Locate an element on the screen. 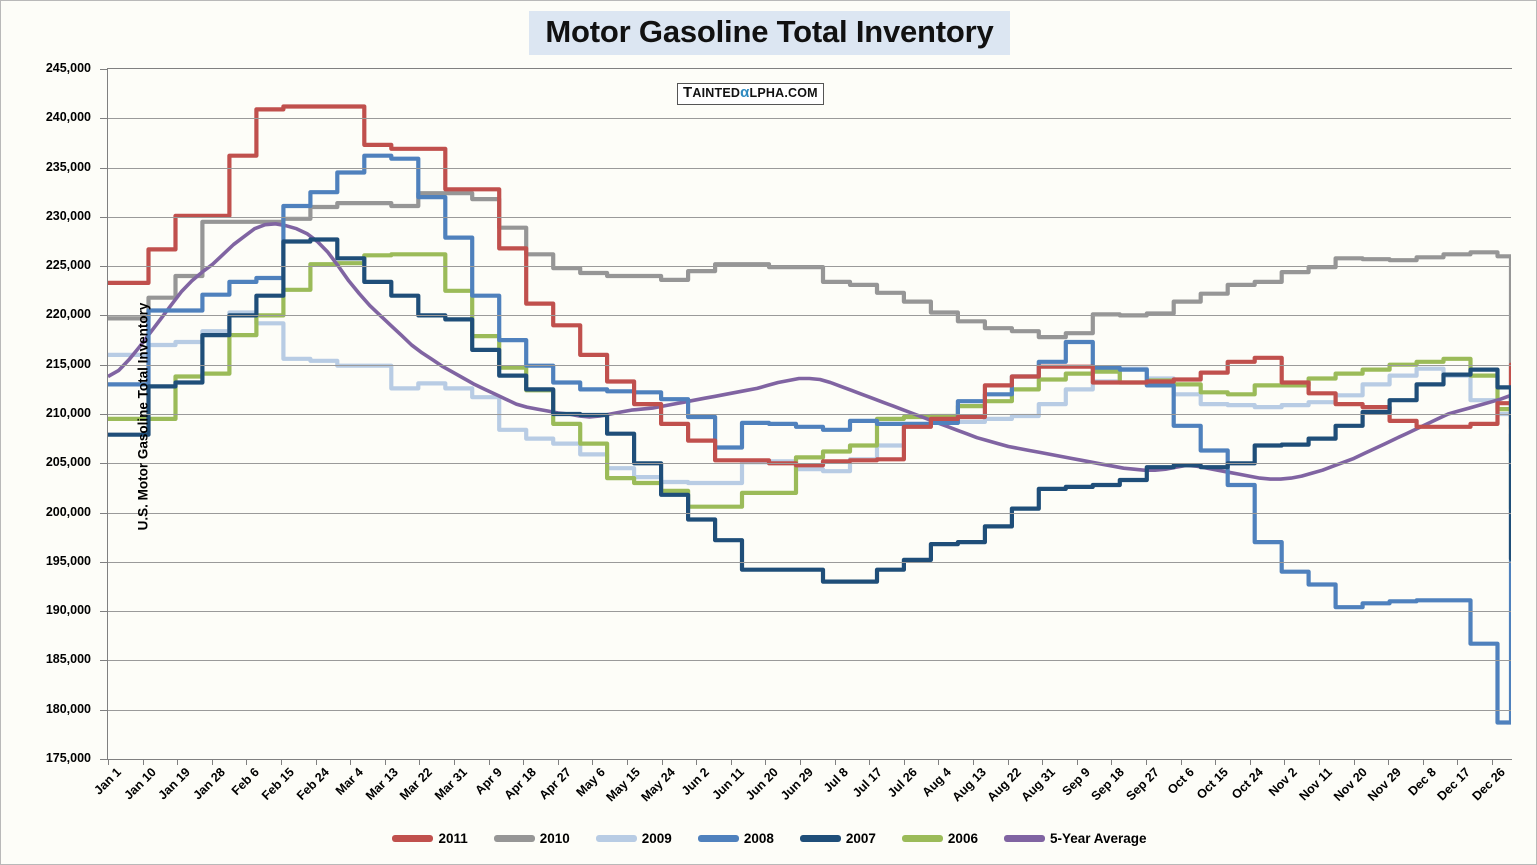  legend-label: 5-Year Average is located at coordinates (1098, 838).